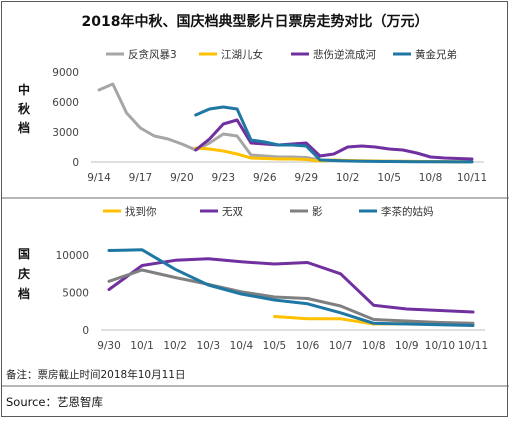 The image size is (511, 422). I want to click on x-tick-label: 9/14, so click(99, 178).